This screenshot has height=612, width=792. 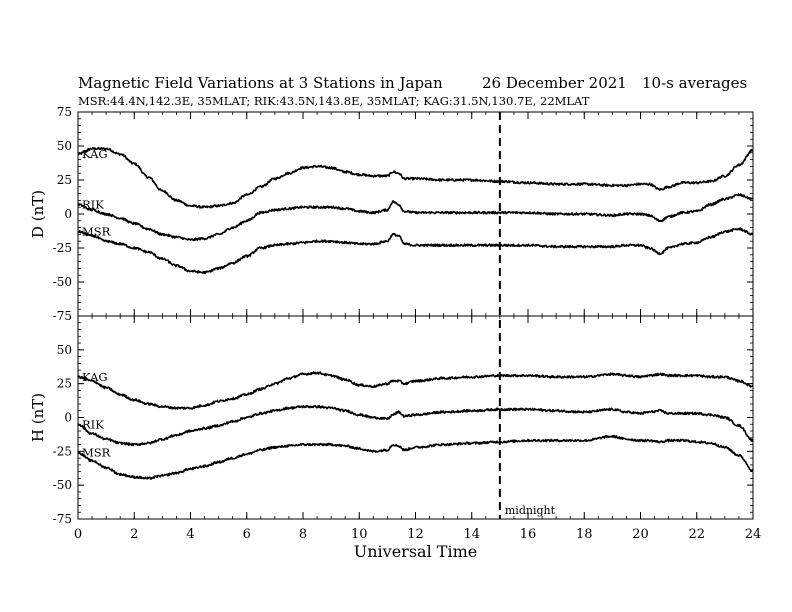 I want to click on x-tick-label: 12, so click(x=415, y=534).